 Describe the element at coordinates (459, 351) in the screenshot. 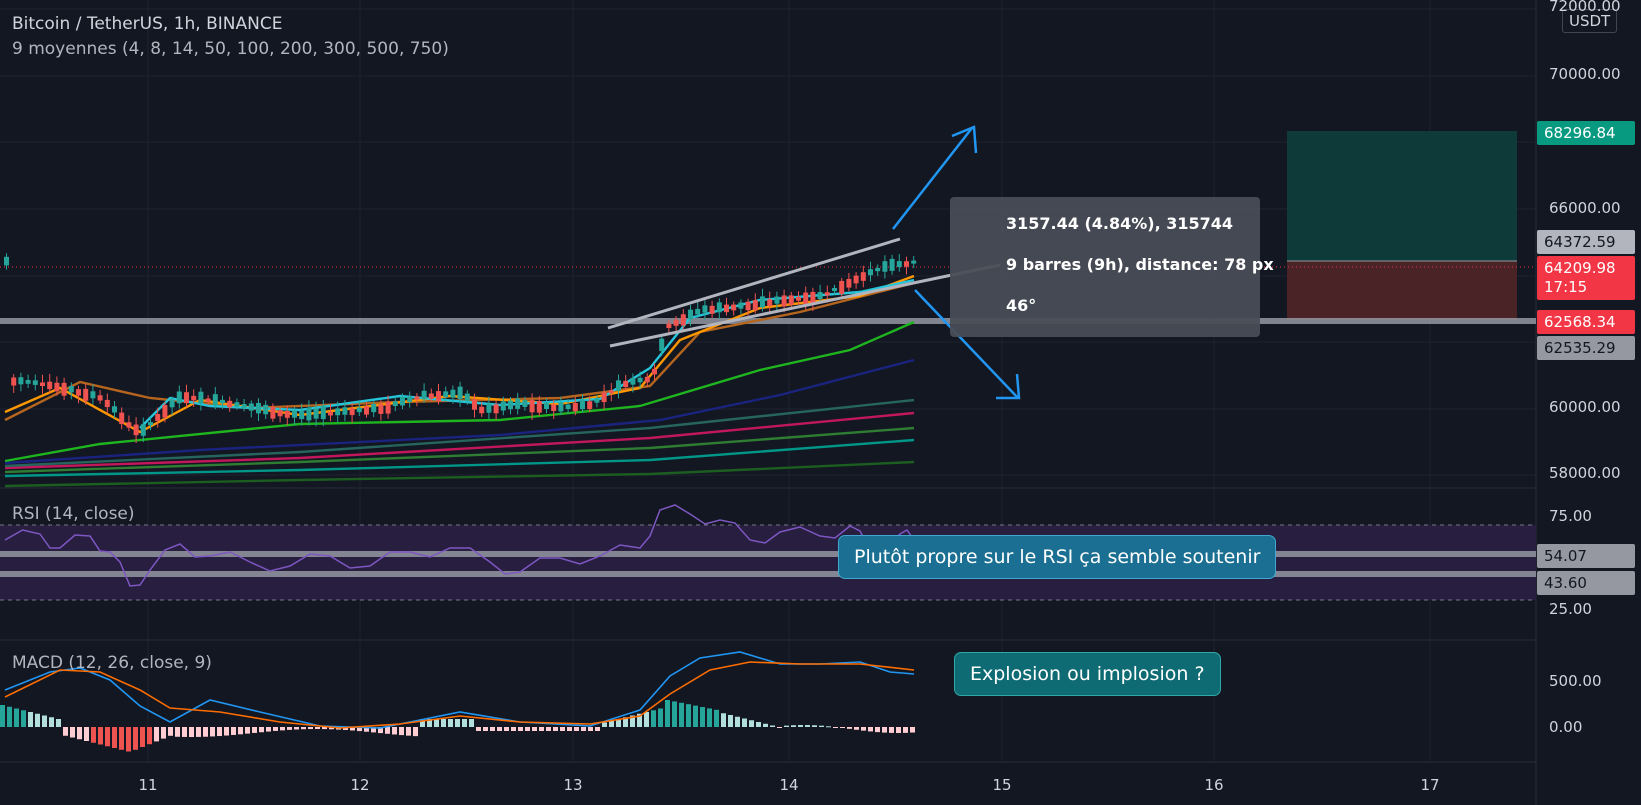

I see `moving-average-line` at that location.